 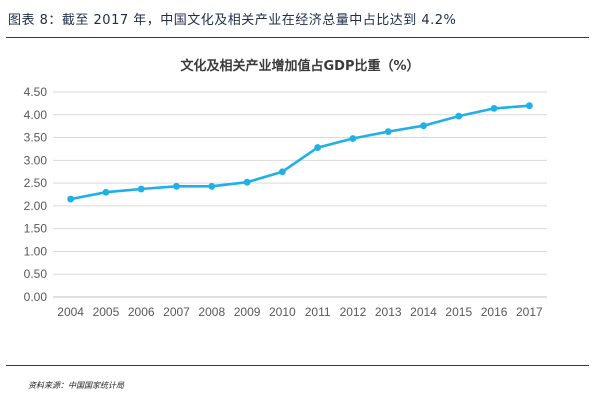 I want to click on x-tick-label: 2013, so click(x=388, y=312).